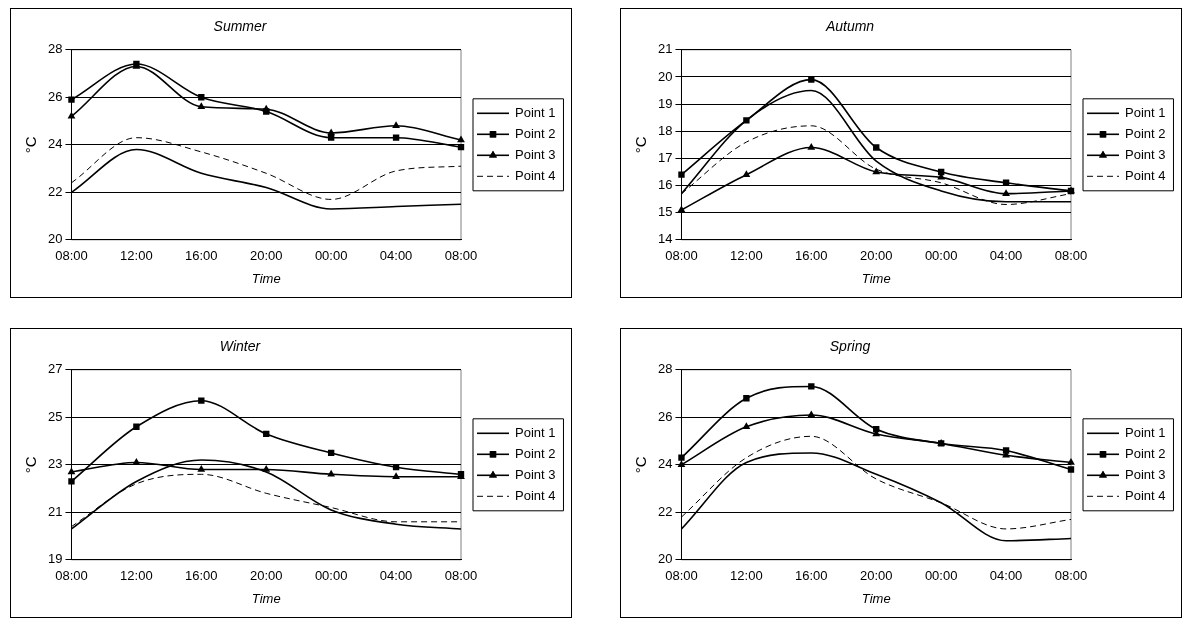 This screenshot has height=635, width=1188. I want to click on y-tick-label: 16, so click(665, 185).